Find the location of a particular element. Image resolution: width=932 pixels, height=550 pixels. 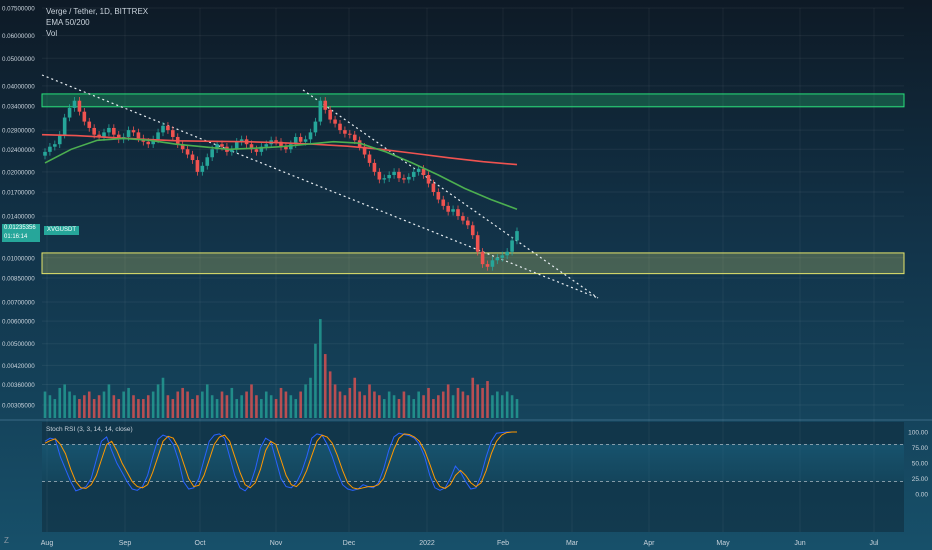

time-tick-label: Oct is located at coordinates (200, 543).